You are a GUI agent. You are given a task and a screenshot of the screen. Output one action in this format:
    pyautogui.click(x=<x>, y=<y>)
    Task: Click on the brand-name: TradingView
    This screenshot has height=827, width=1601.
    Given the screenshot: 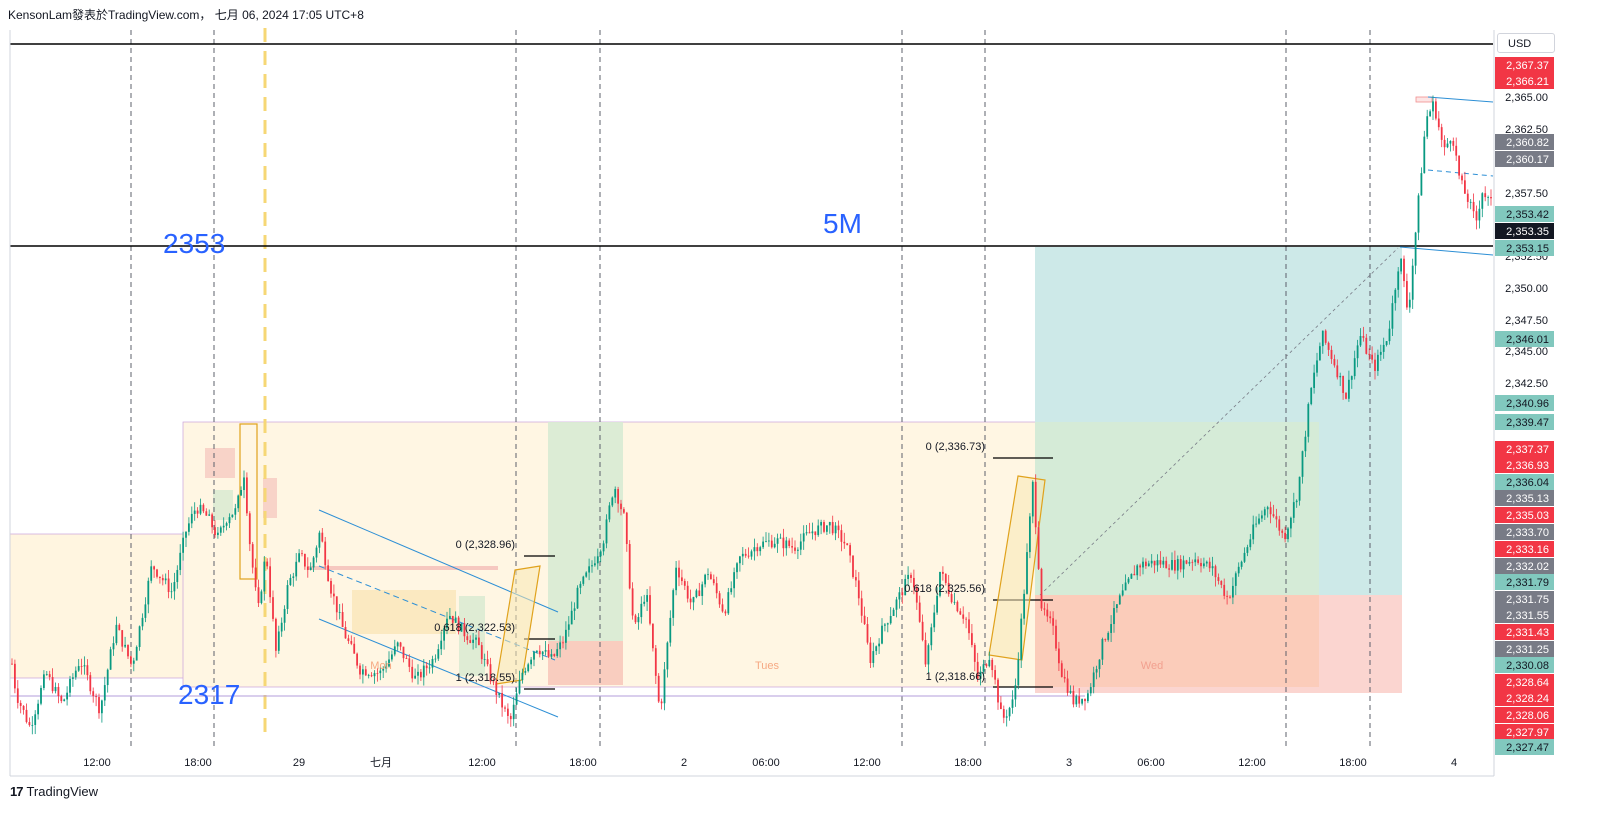 What is the action you would take?
    pyautogui.click(x=62, y=791)
    